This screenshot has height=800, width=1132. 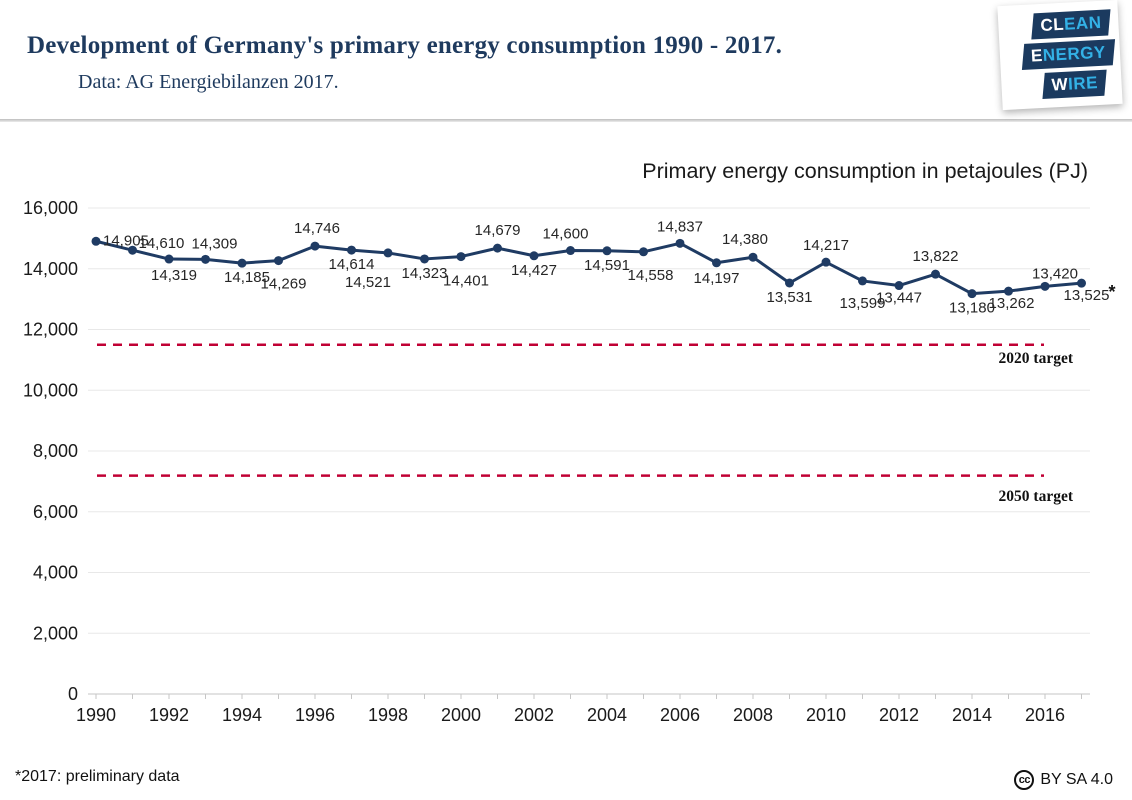 I want to click on license-badge: cc BY SA 4.0, so click(x=1063, y=780).